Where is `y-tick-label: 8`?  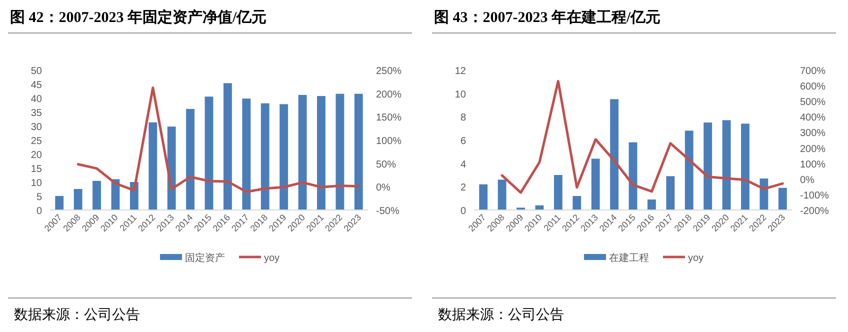
y-tick-label: 8 is located at coordinates (463, 118).